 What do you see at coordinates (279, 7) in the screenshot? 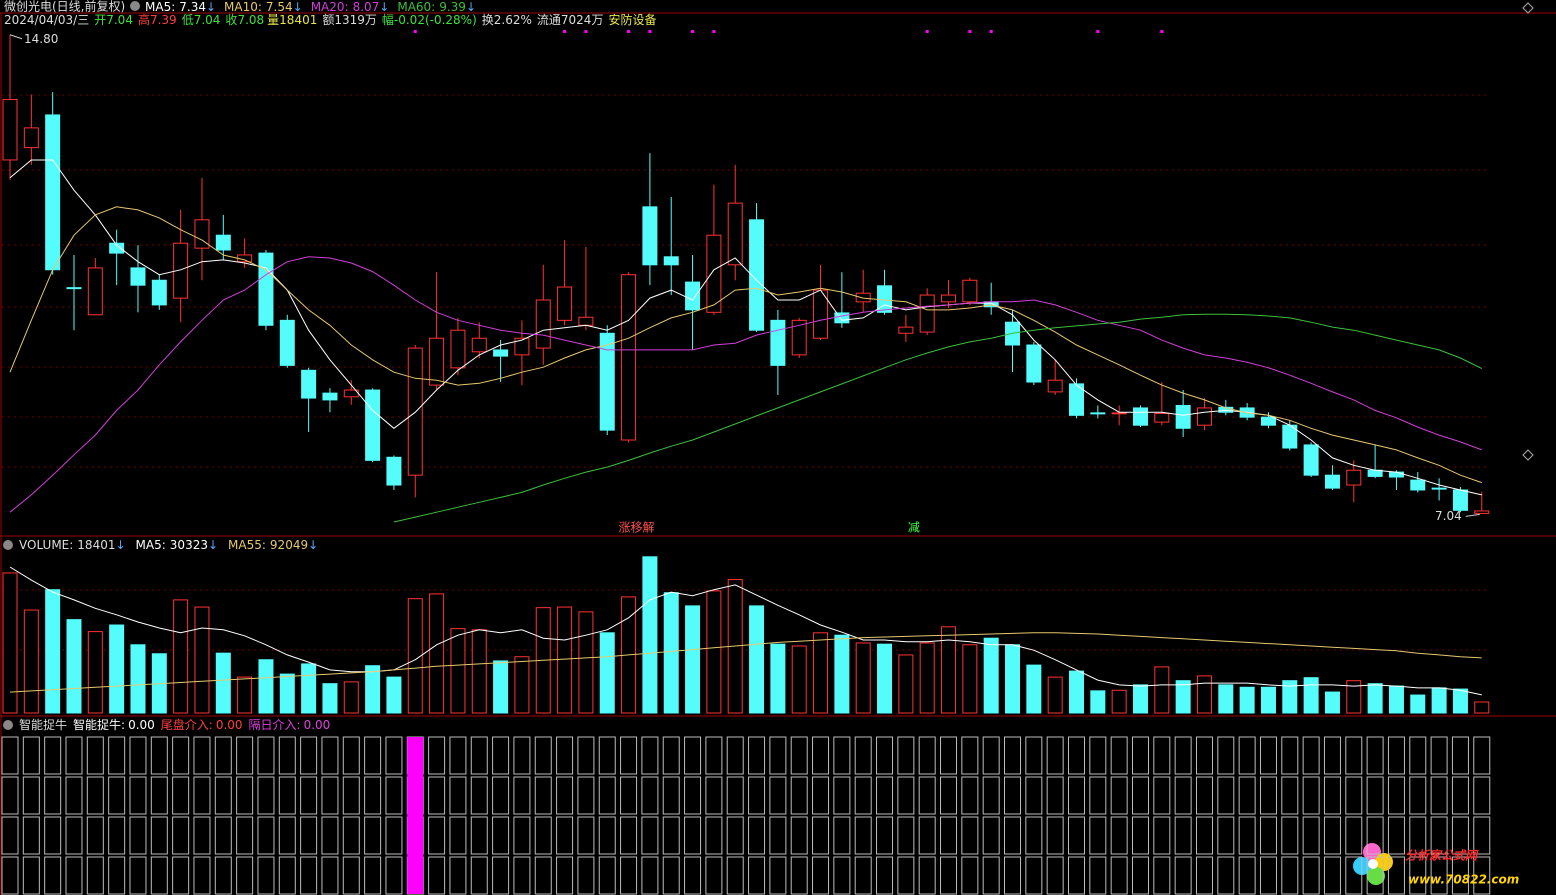
I see `legend-value: 7.54` at bounding box center [279, 7].